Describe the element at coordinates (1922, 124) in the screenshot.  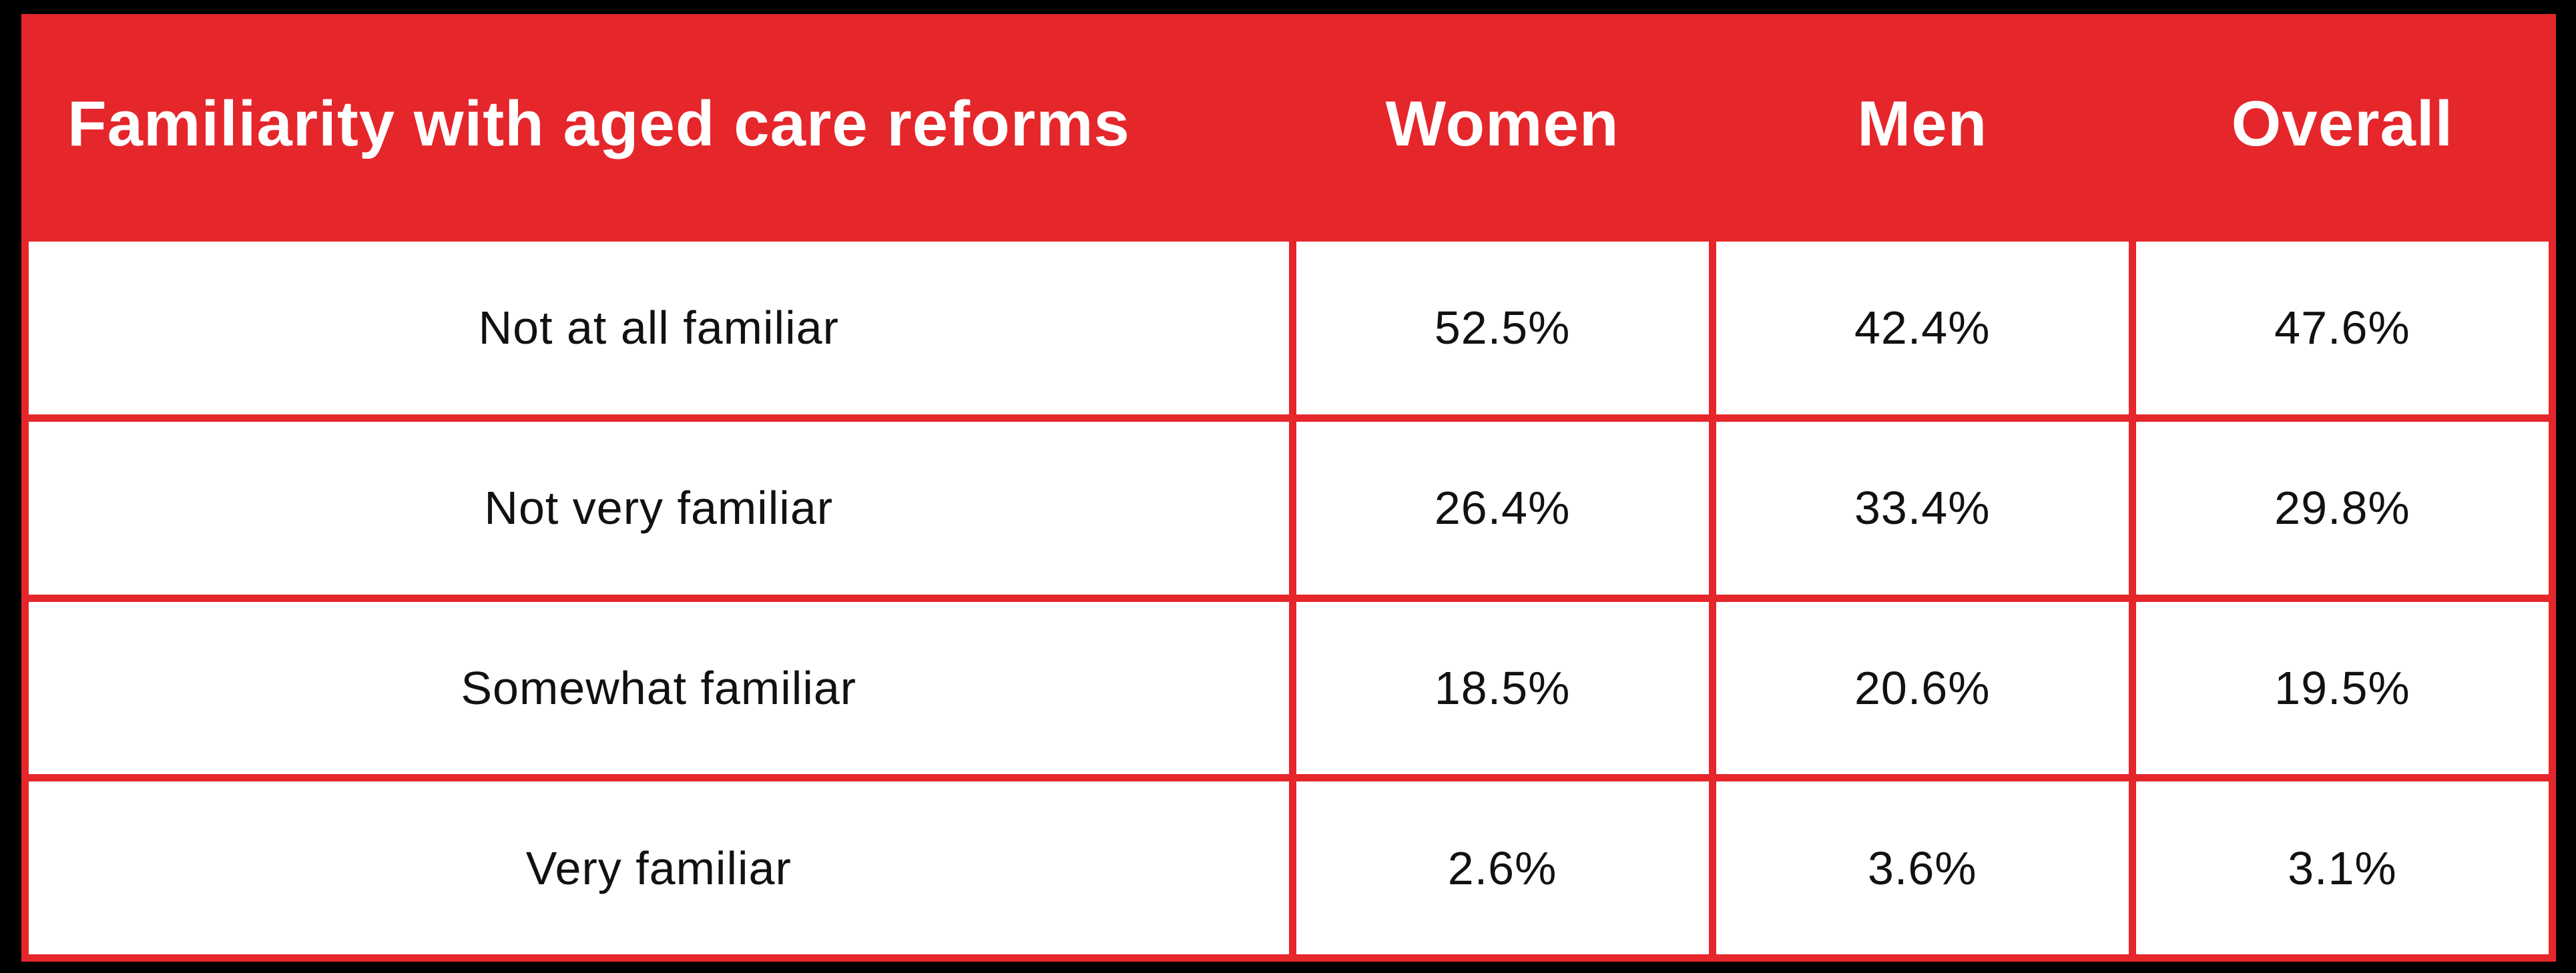
I see `header-cell-men: Men` at that location.